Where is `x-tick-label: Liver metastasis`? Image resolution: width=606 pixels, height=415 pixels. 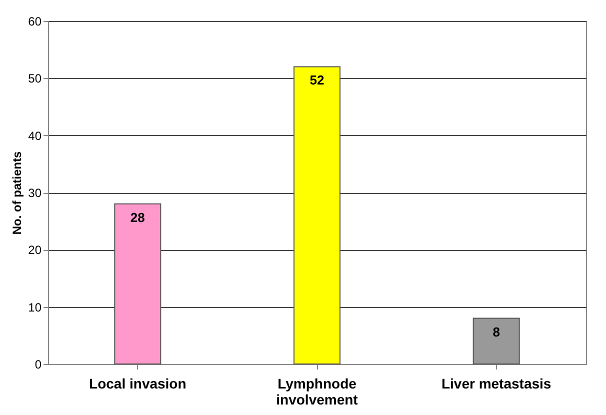
x-tick-label: Liver metastasis is located at coordinates (496, 384).